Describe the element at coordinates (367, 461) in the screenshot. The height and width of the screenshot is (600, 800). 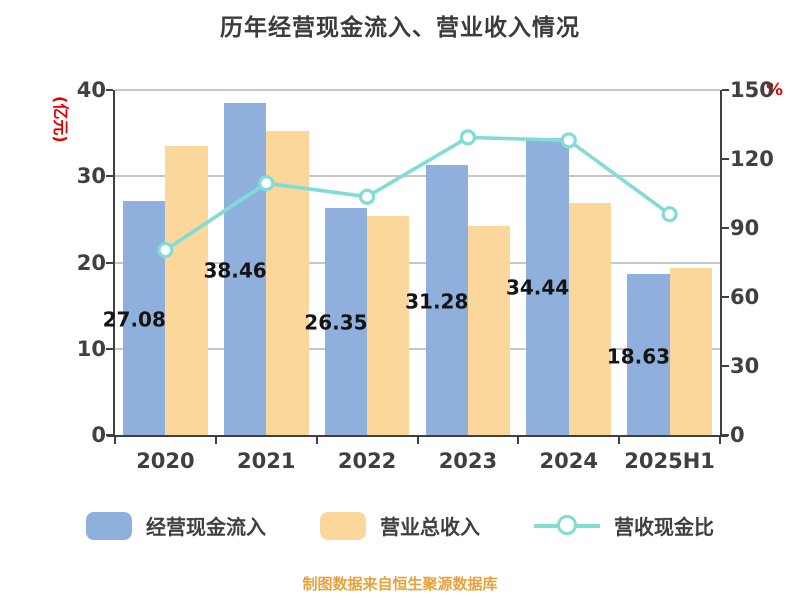
I see `x-axis-label-2022: 2022` at that location.